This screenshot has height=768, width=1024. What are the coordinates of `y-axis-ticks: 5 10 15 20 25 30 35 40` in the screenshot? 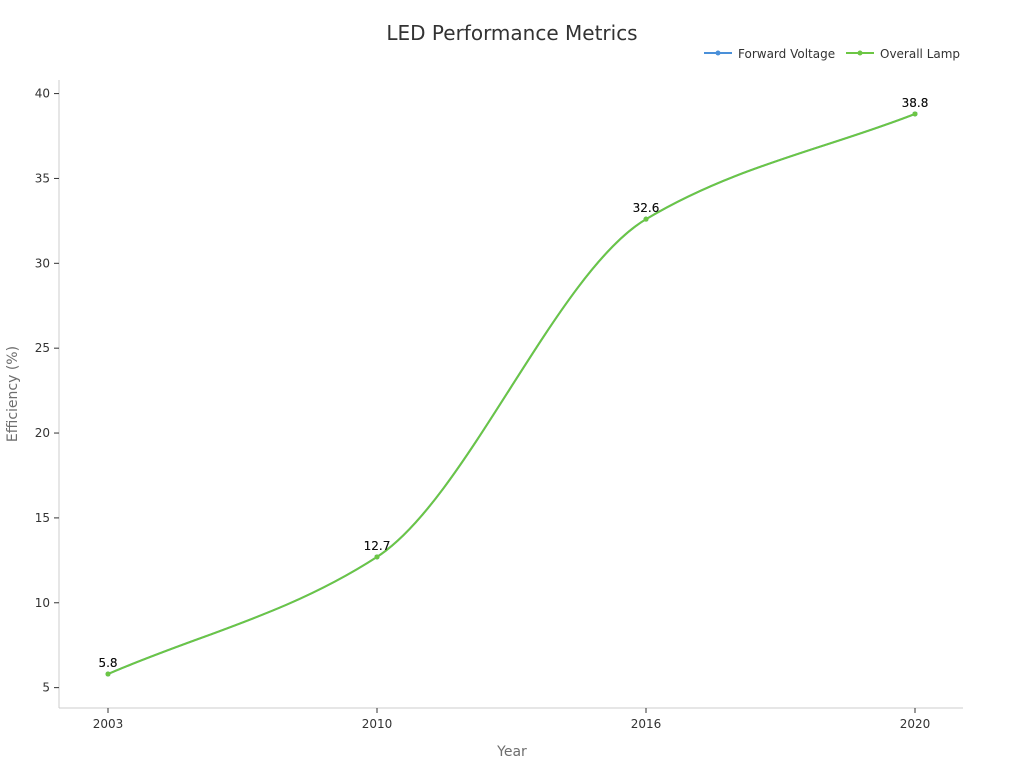 It's located at (47, 391).